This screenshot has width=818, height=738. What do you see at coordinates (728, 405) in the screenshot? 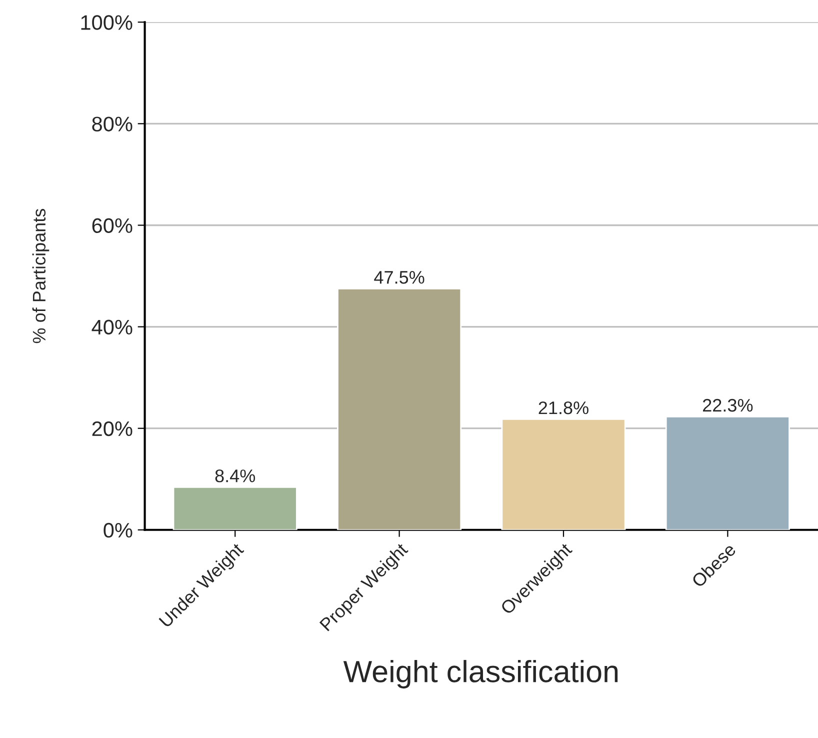
I see `data-label: 22.3%` at bounding box center [728, 405].